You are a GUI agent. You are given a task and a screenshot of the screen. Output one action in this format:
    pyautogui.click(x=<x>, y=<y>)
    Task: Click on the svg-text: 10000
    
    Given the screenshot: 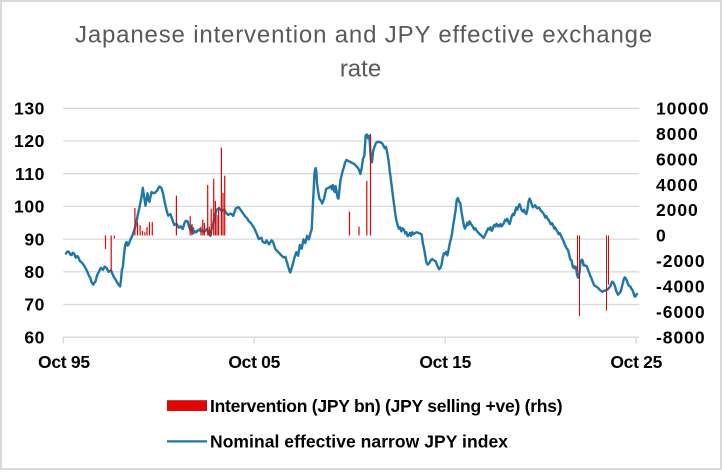 What is the action you would take?
    pyautogui.click(x=682, y=109)
    